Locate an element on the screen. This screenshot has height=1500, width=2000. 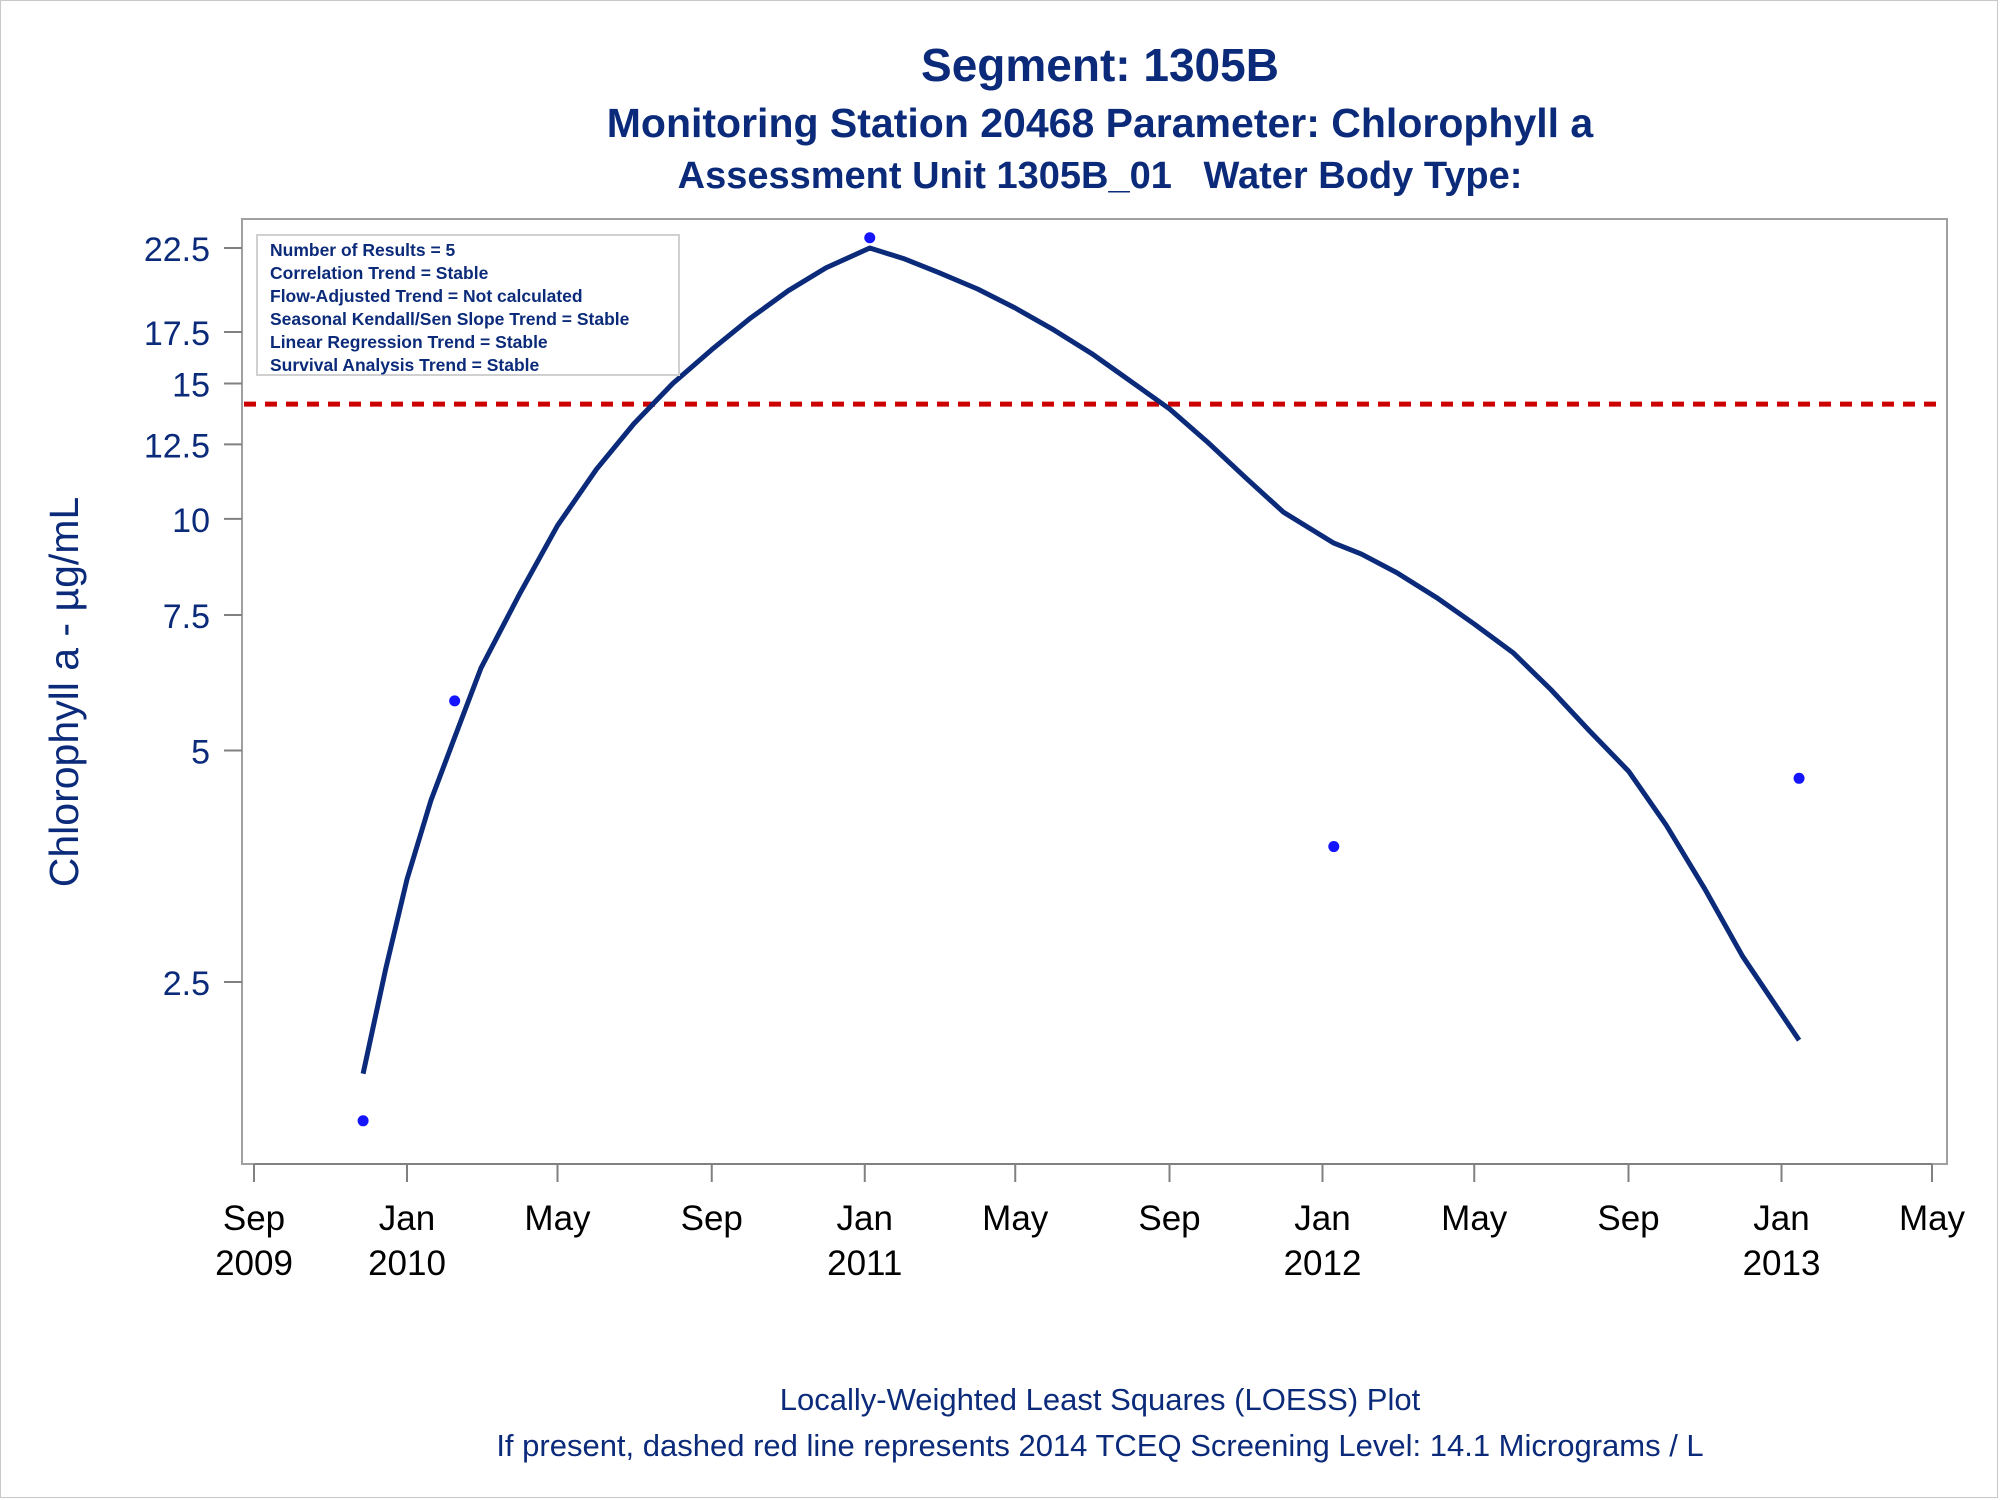
x-tick-year-label: 2013 is located at coordinates (1782, 1263).